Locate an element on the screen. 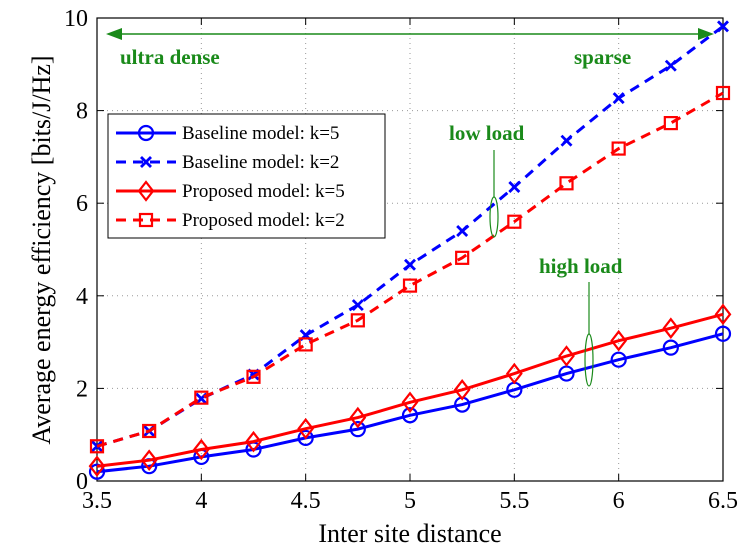 Image resolution: width=747 pixels, height=554 pixels. x-tick-label: 6 is located at coordinates (619, 501).